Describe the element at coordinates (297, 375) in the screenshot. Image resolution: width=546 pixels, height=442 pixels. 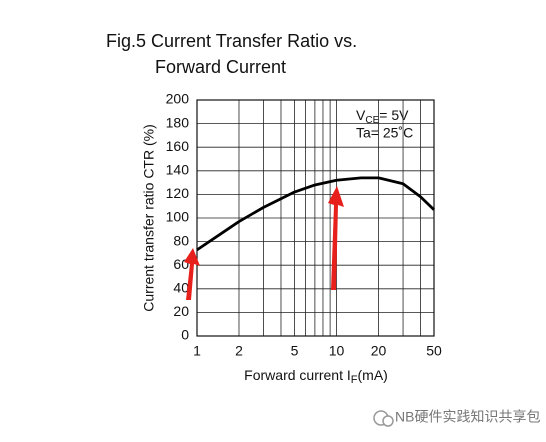
I see `x-axis-label-main: Forward current I` at that location.